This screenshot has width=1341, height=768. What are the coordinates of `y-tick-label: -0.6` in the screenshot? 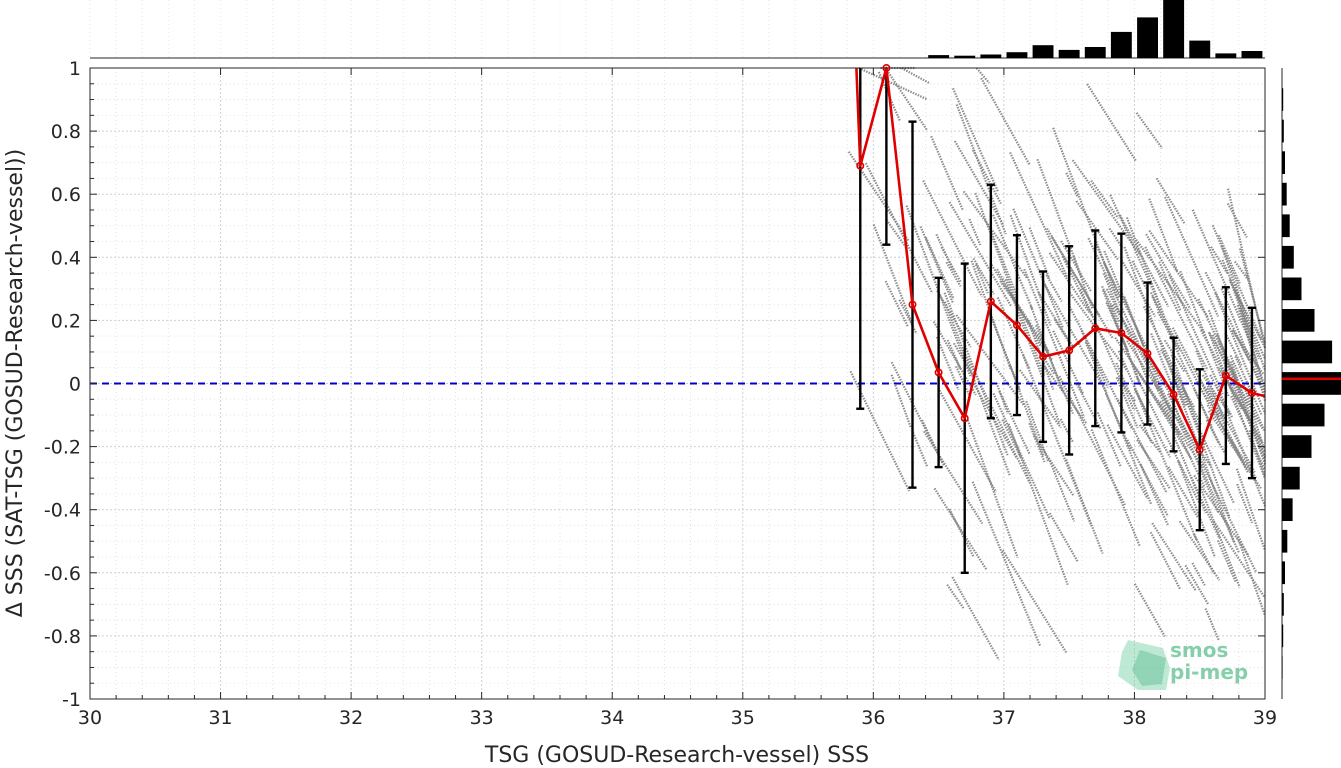 It's located at (62, 574).